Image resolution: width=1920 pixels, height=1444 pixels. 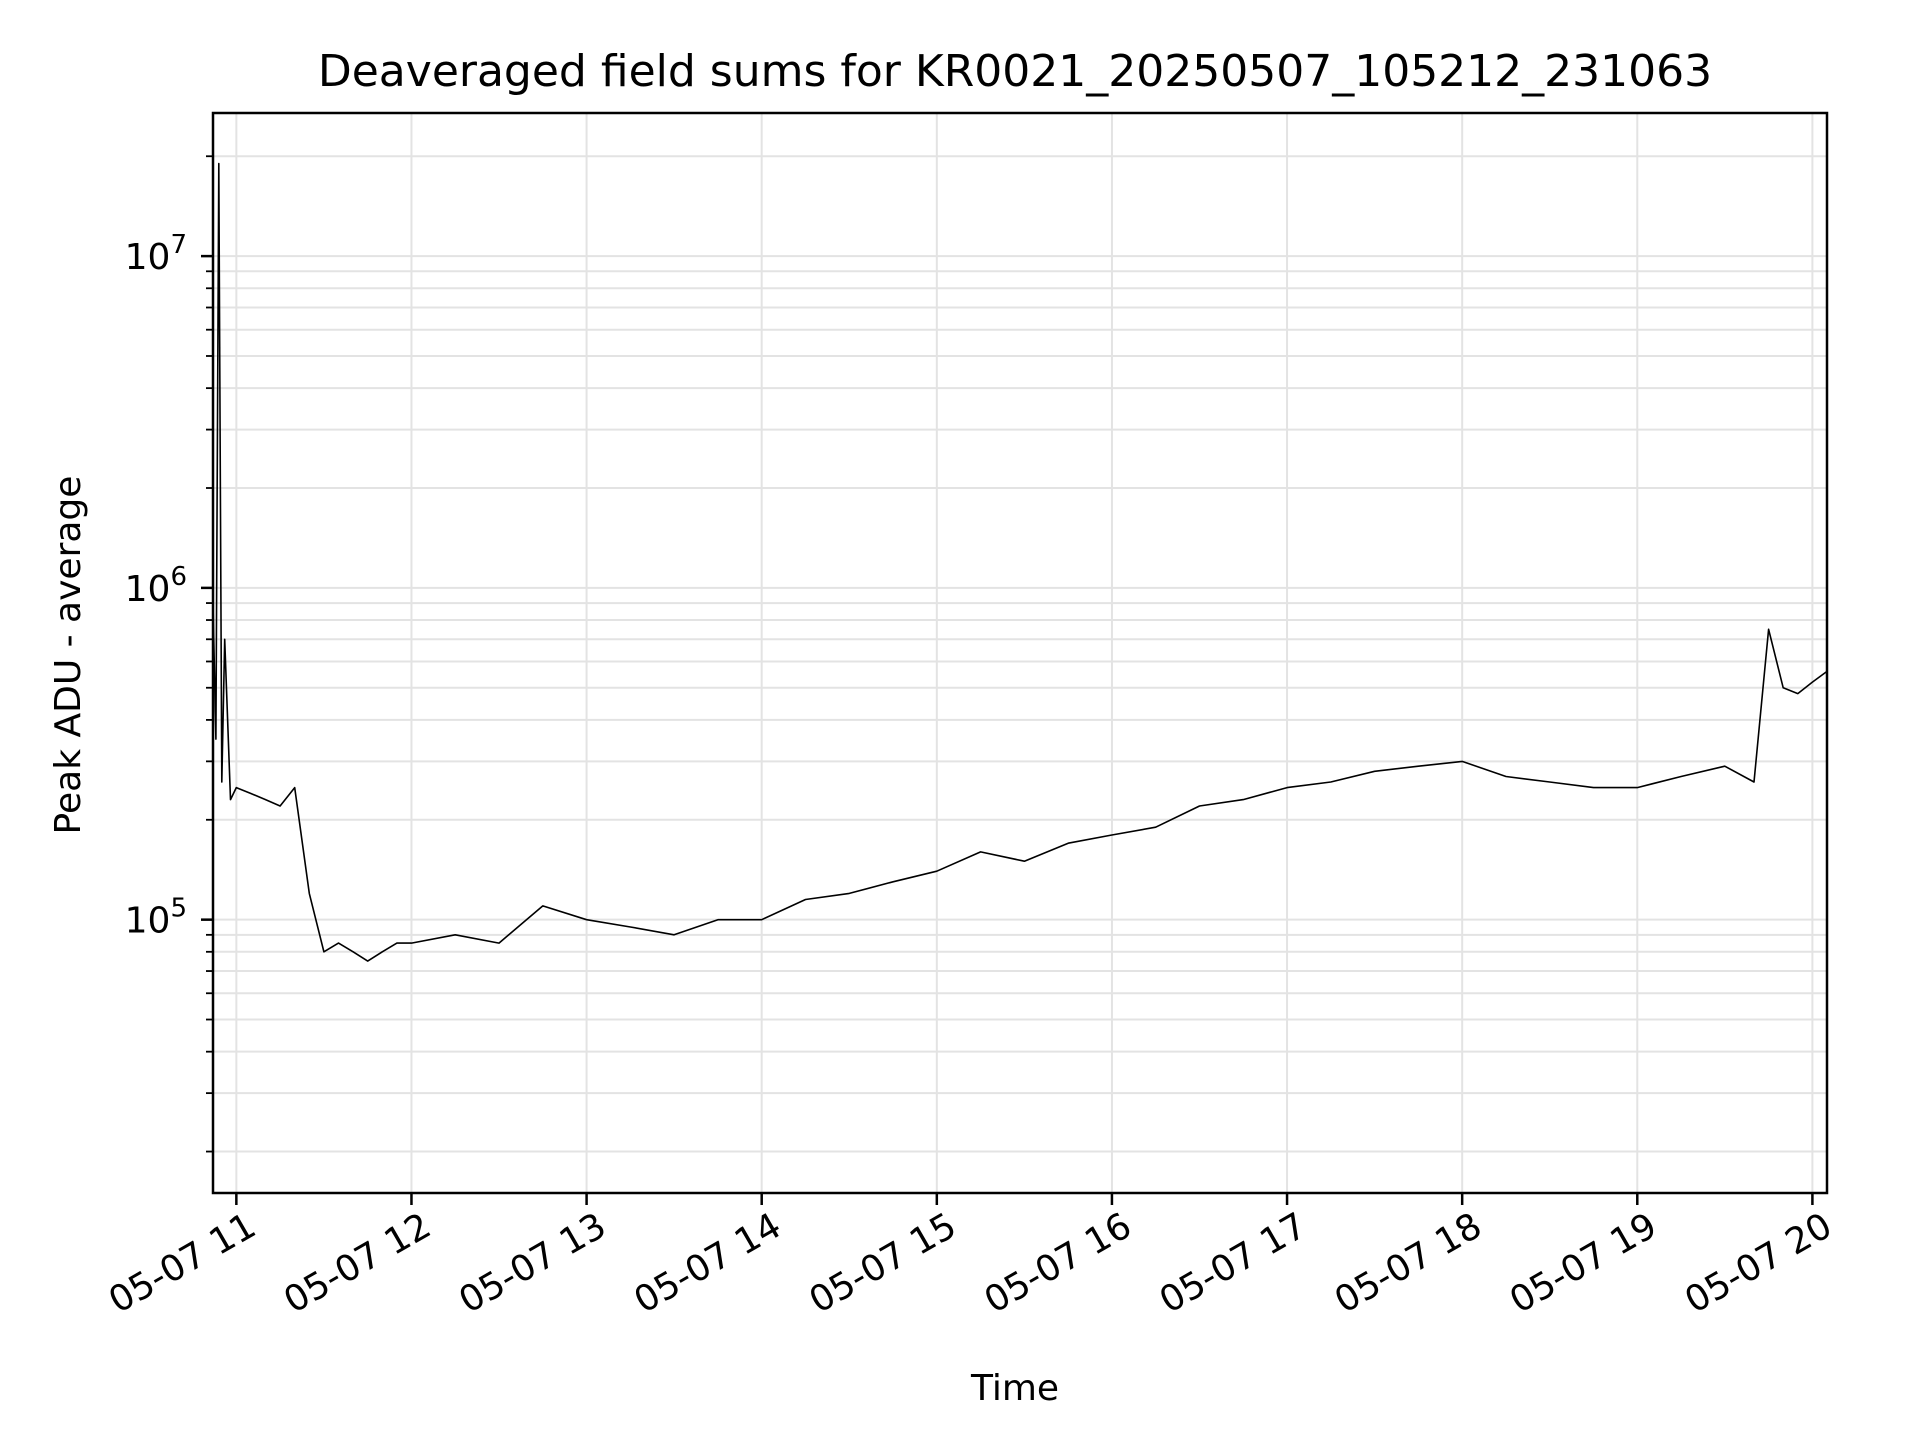 I want to click on y-tick-label: 10⁶, so click(x=156, y=586).